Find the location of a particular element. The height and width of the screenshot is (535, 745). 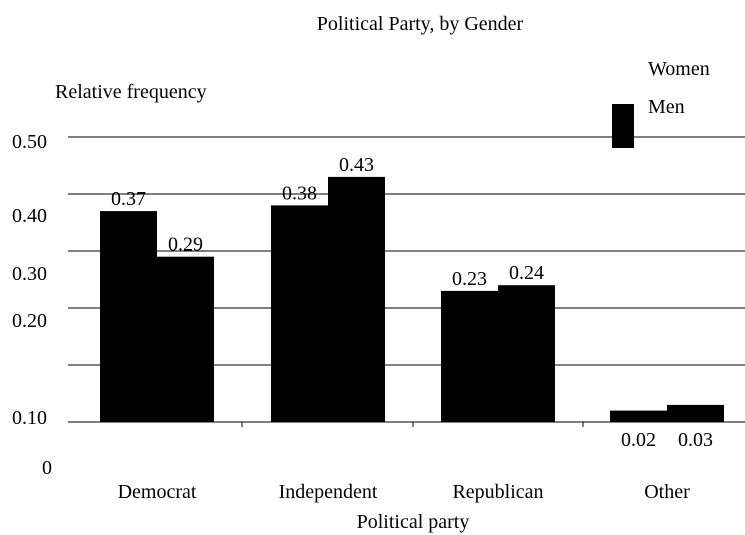

bar-men-republican is located at coordinates (526, 353).